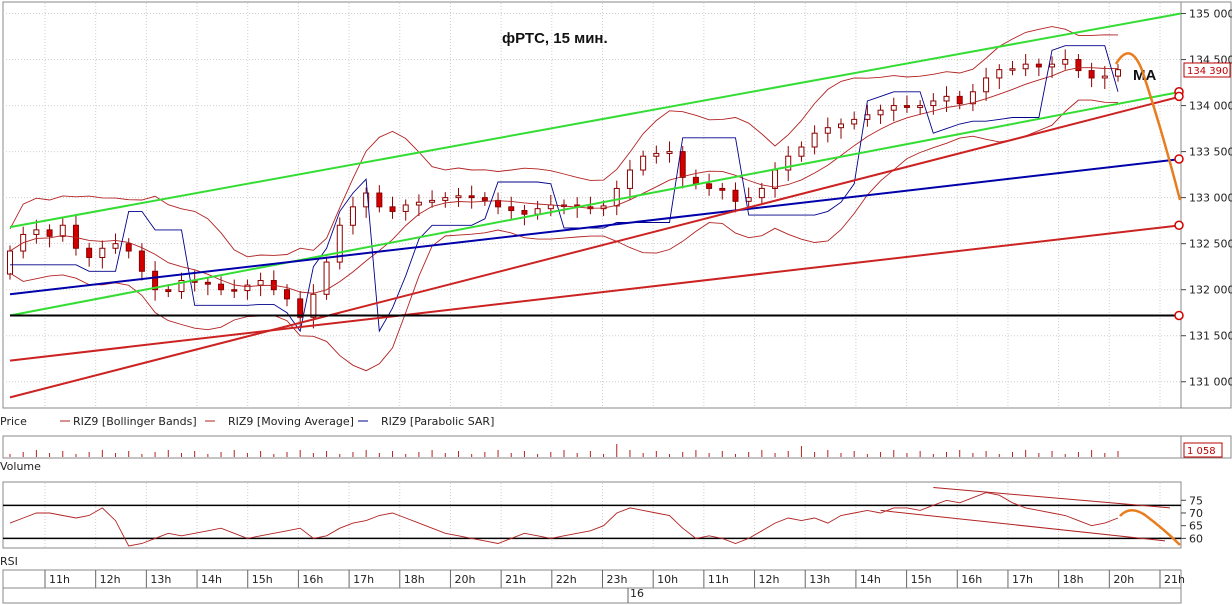 This screenshot has height=605, width=1232. I want to click on price-tick-label: 131 500, so click(1210, 336).